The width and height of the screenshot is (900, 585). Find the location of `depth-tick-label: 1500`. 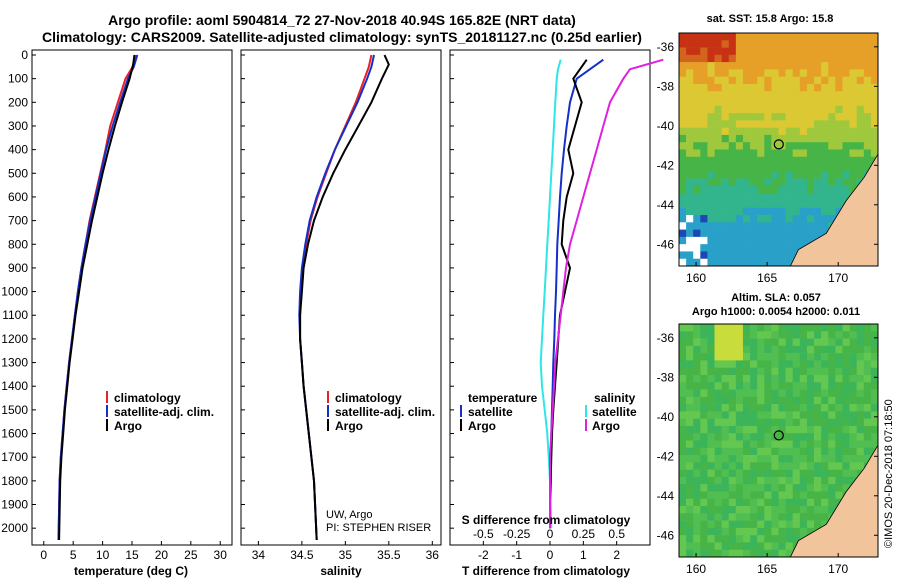

depth-tick-label: 1500 is located at coordinates (14, 410).